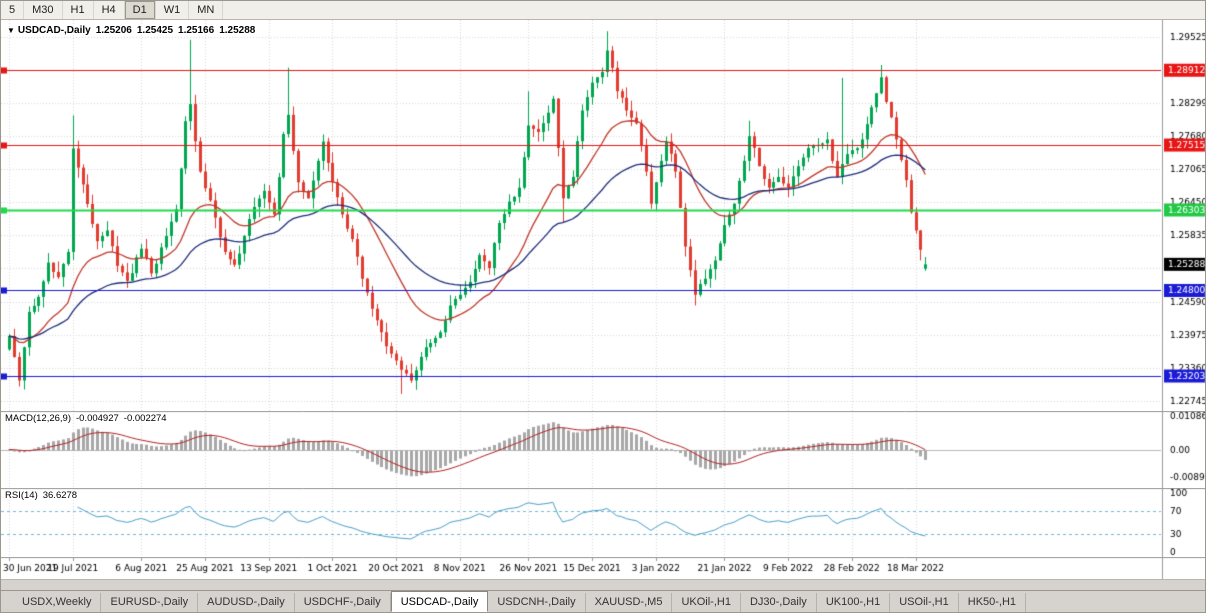 The height and width of the screenshot is (613, 1206). What do you see at coordinates (603, 522) in the screenshot?
I see `rsi-indicator-panel` at bounding box center [603, 522].